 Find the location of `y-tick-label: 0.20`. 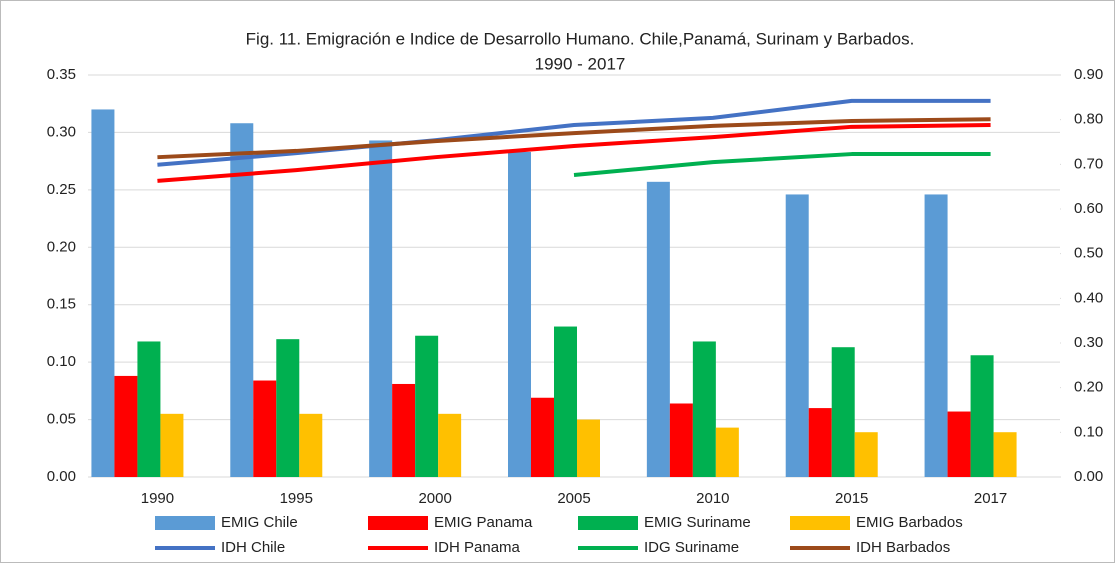

y-tick-label: 0.20 is located at coordinates (61, 246).